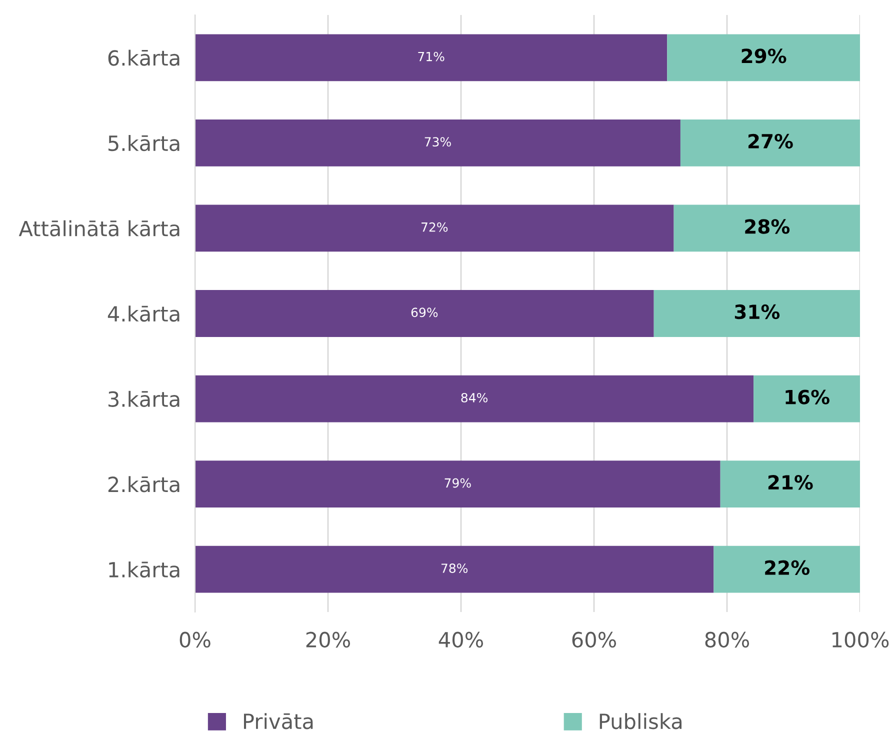  I want to click on y-tick-label: 4.kārta, so click(144, 314).